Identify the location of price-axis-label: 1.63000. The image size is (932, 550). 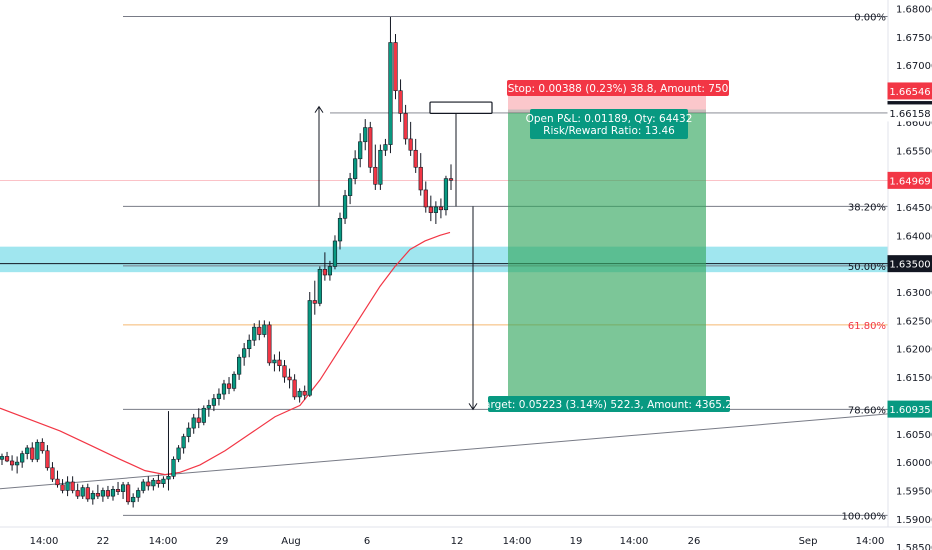
(914, 293).